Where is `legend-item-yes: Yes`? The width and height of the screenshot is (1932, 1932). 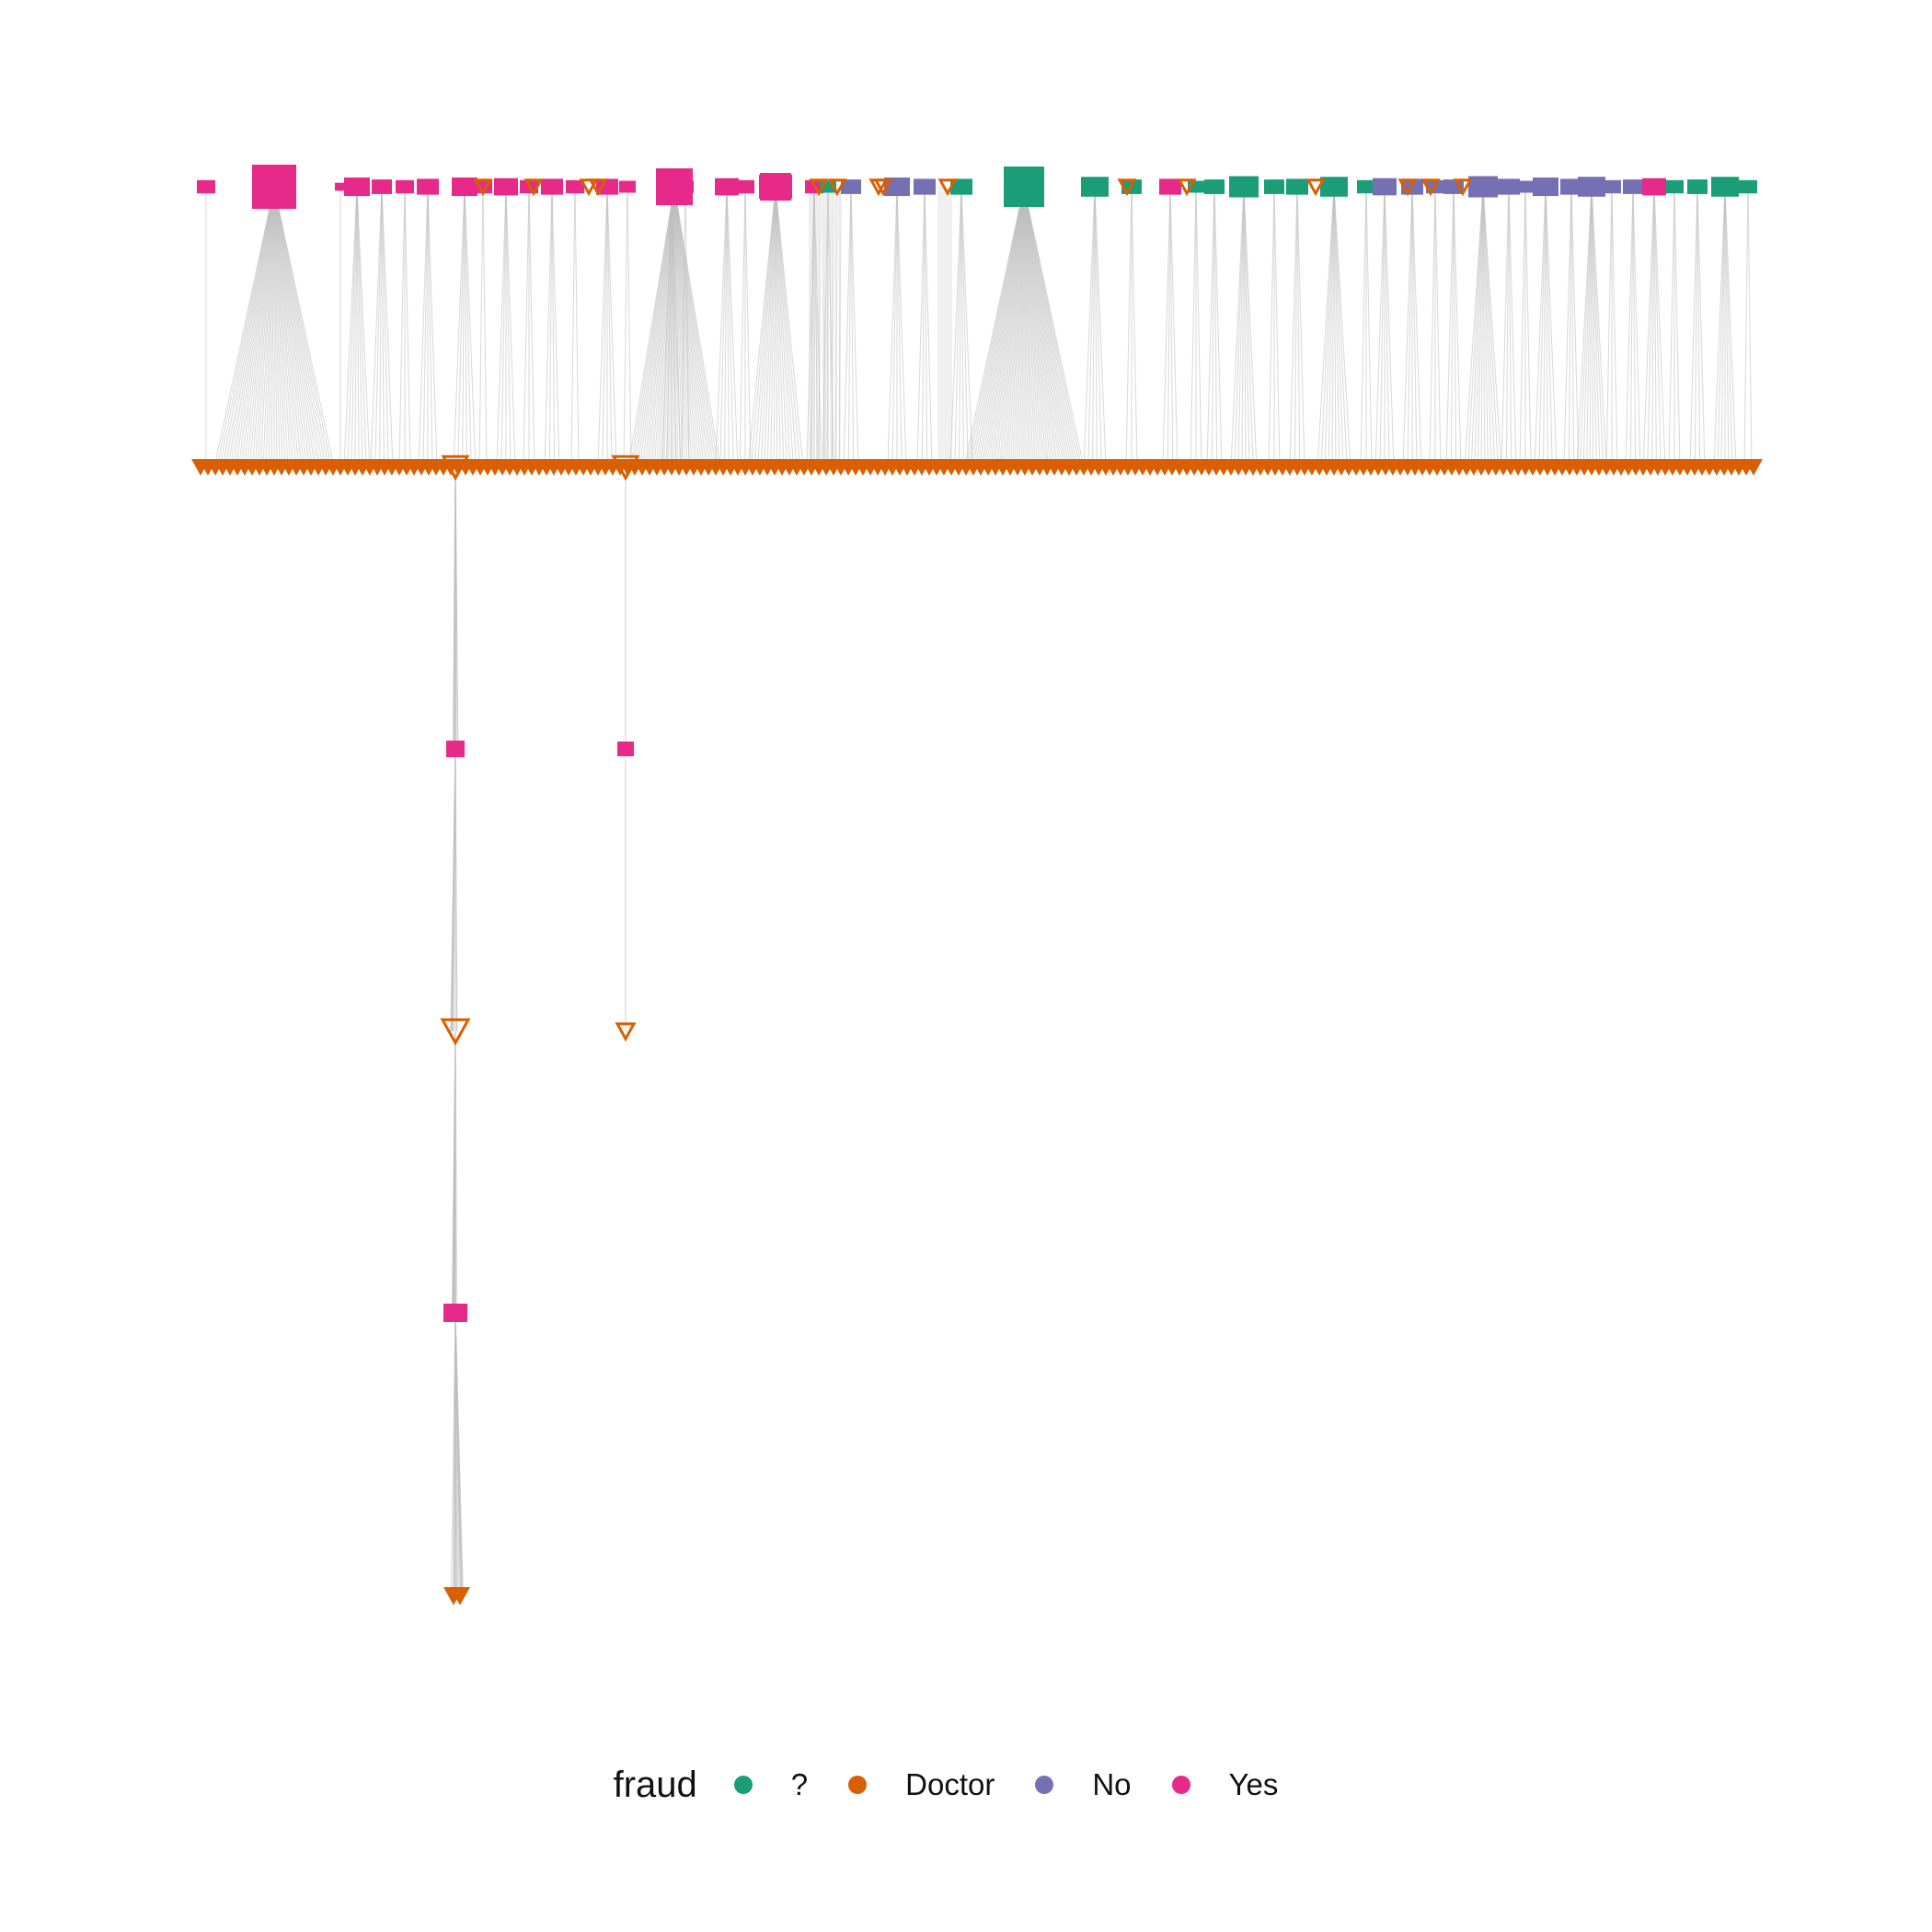 legend-item-yes: Yes is located at coordinates (1225, 1784).